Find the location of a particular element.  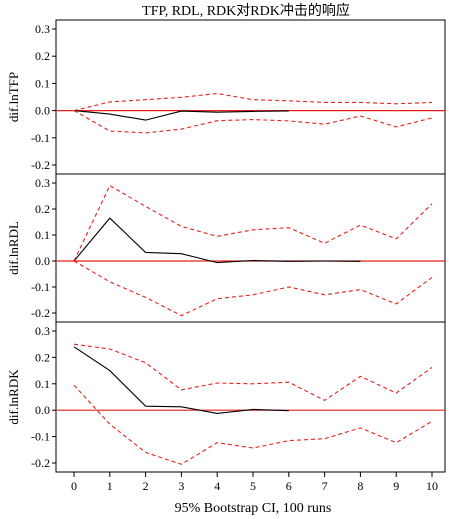

x-tick-label: 1 is located at coordinates (110, 486).